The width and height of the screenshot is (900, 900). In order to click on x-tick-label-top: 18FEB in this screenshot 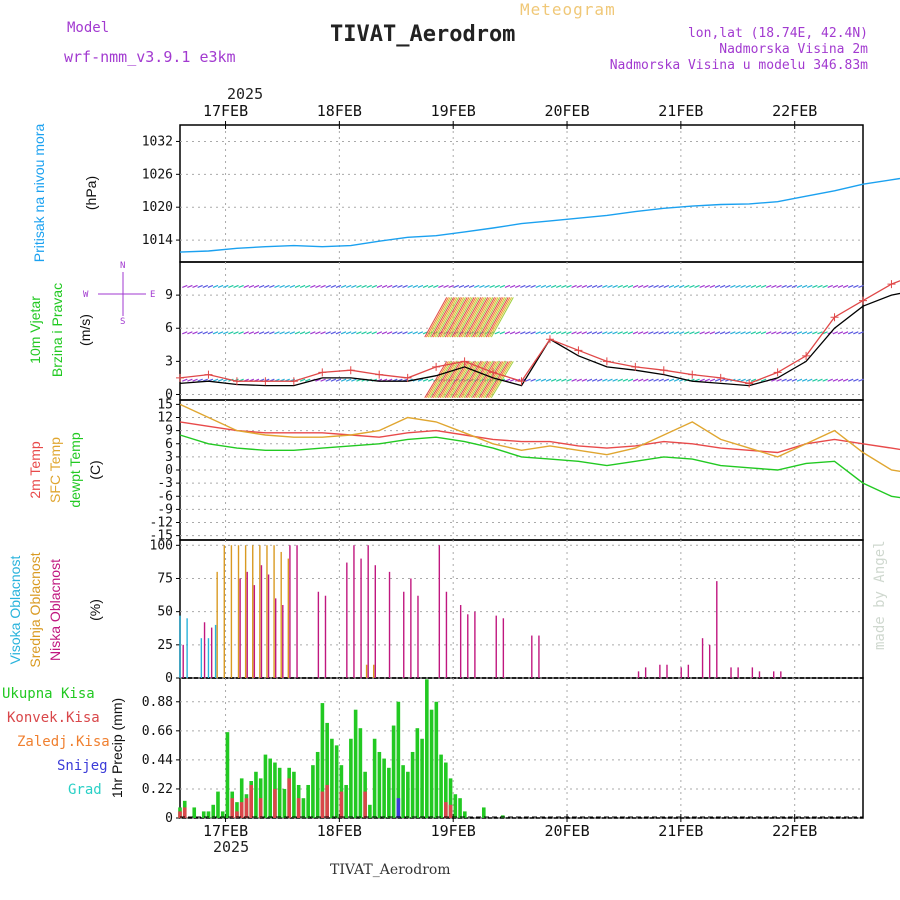, I will do `click(339, 111)`.